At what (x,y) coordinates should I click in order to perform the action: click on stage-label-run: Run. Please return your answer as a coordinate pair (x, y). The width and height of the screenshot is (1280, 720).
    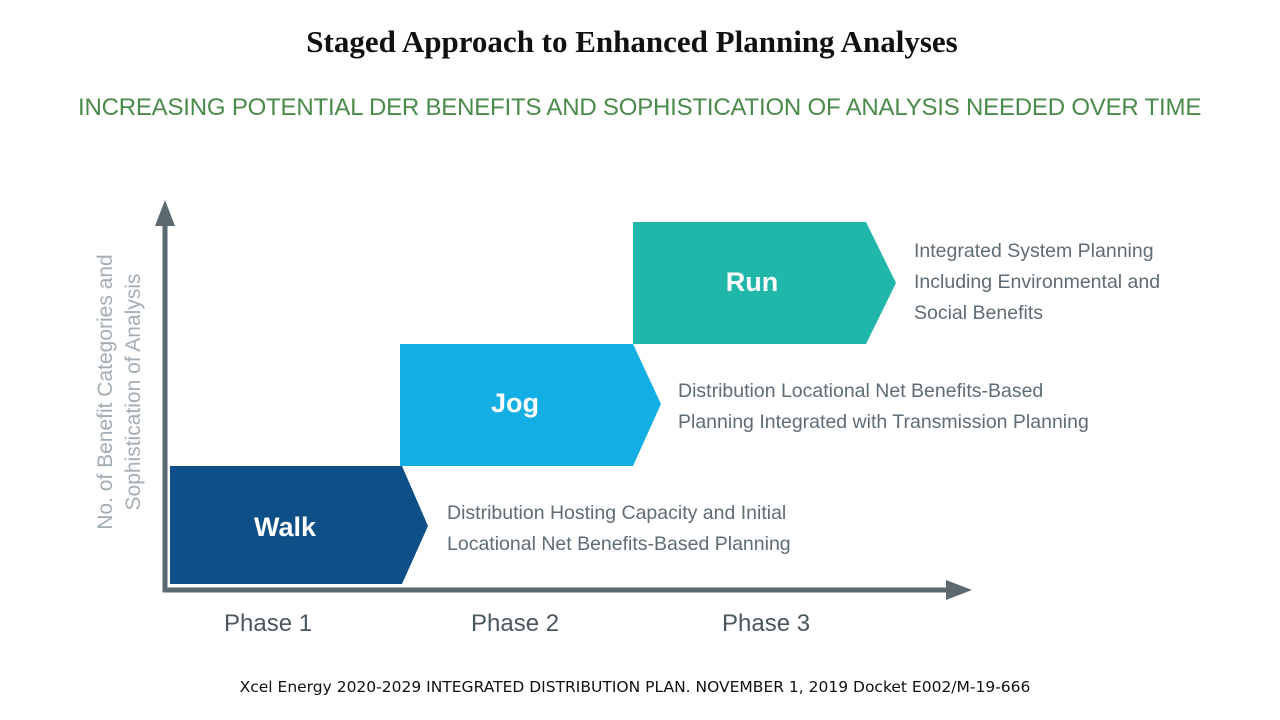
    Looking at the image, I should click on (752, 282).